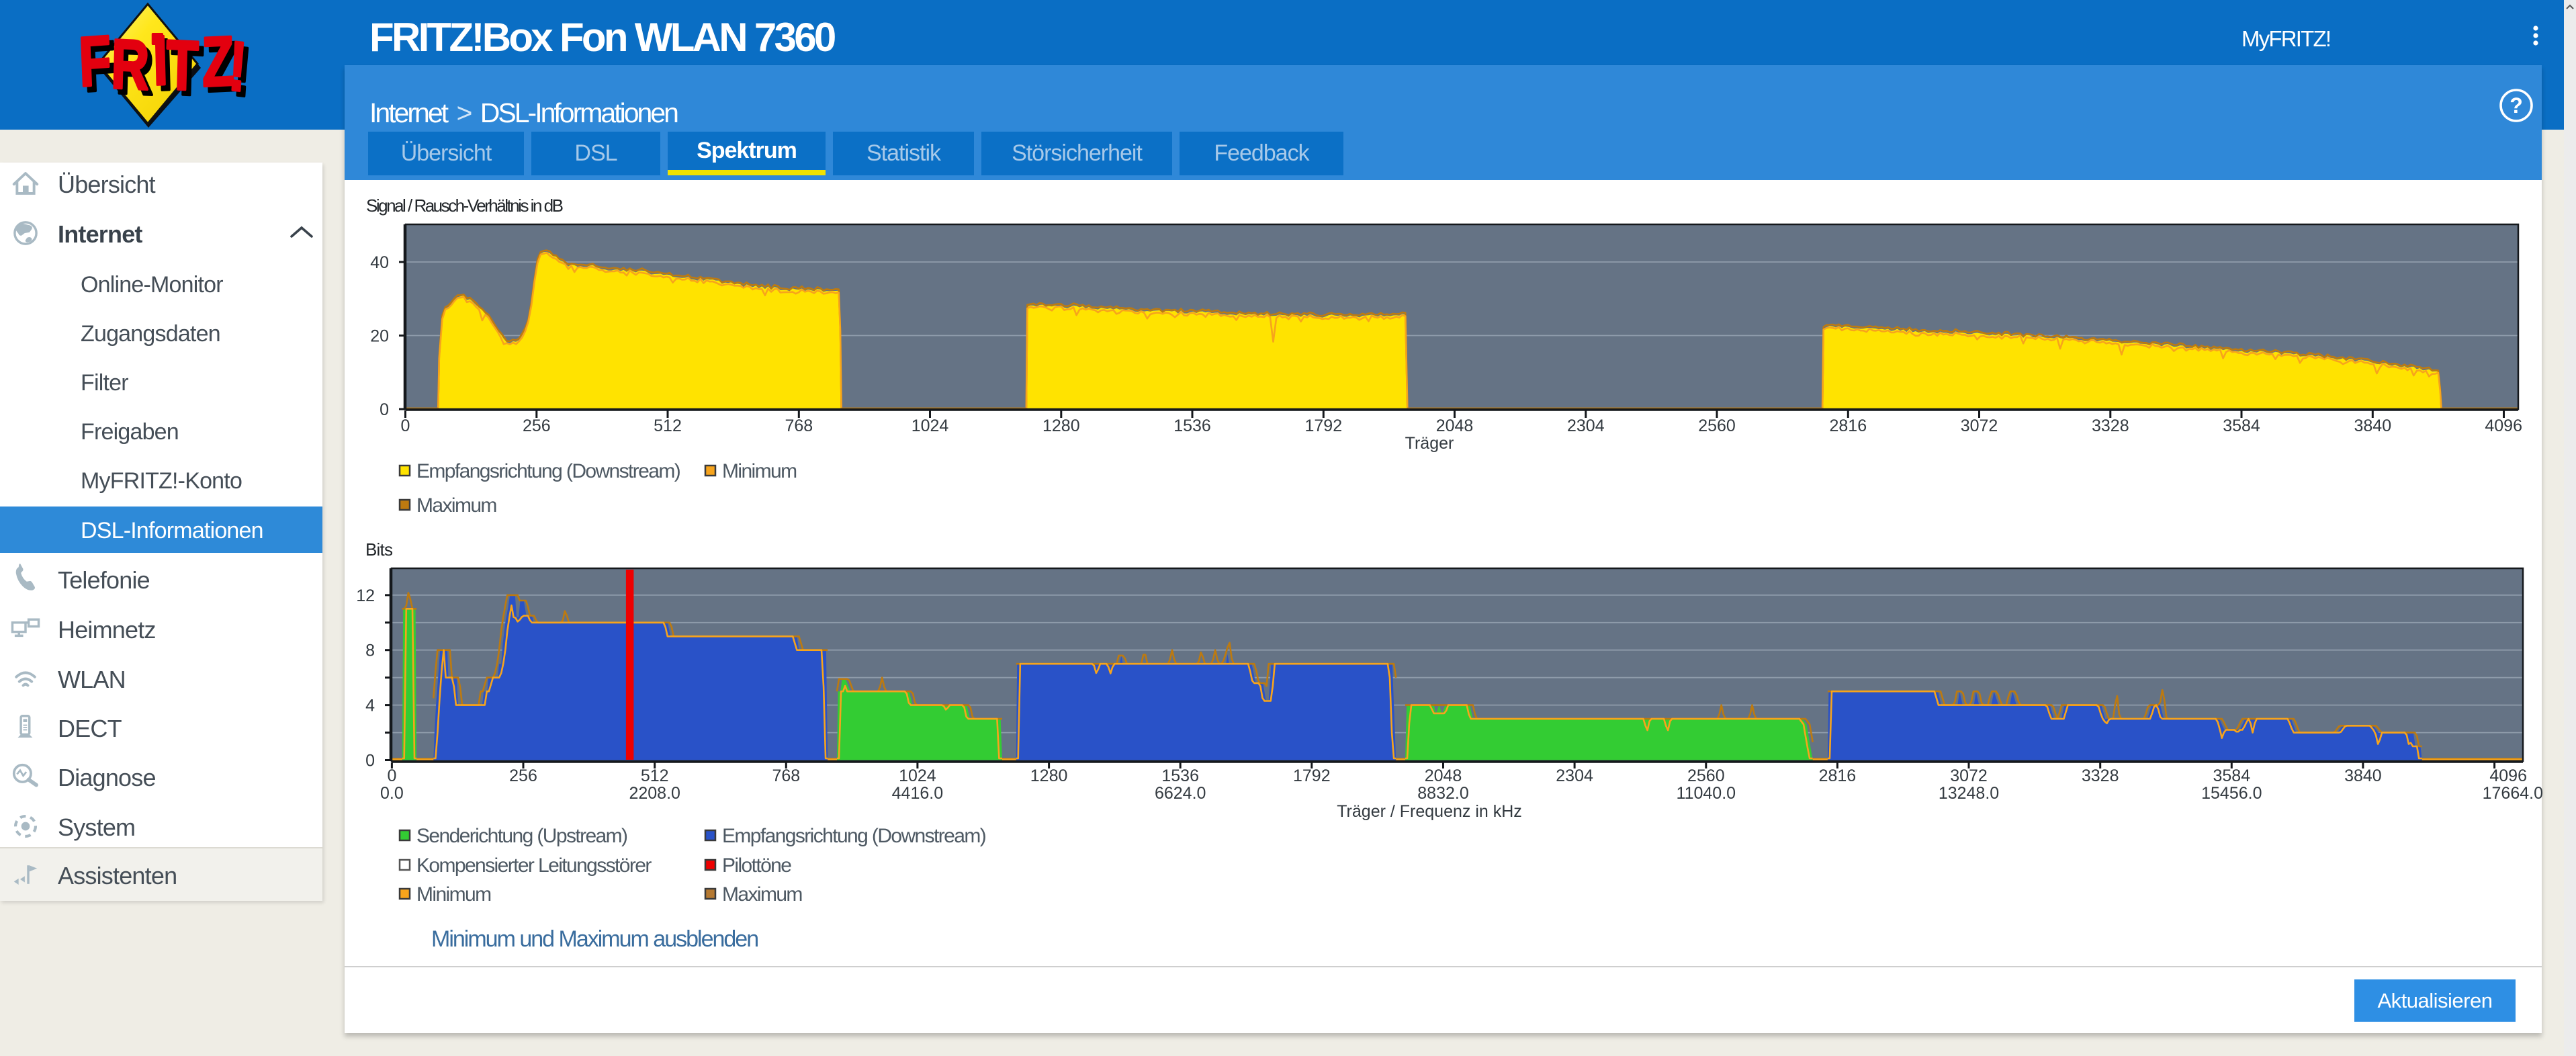 This screenshot has height=1056, width=2576. What do you see at coordinates (1429, 811) in the screenshot?
I see `svg-text: Träger / Frequenz in kHz` at bounding box center [1429, 811].